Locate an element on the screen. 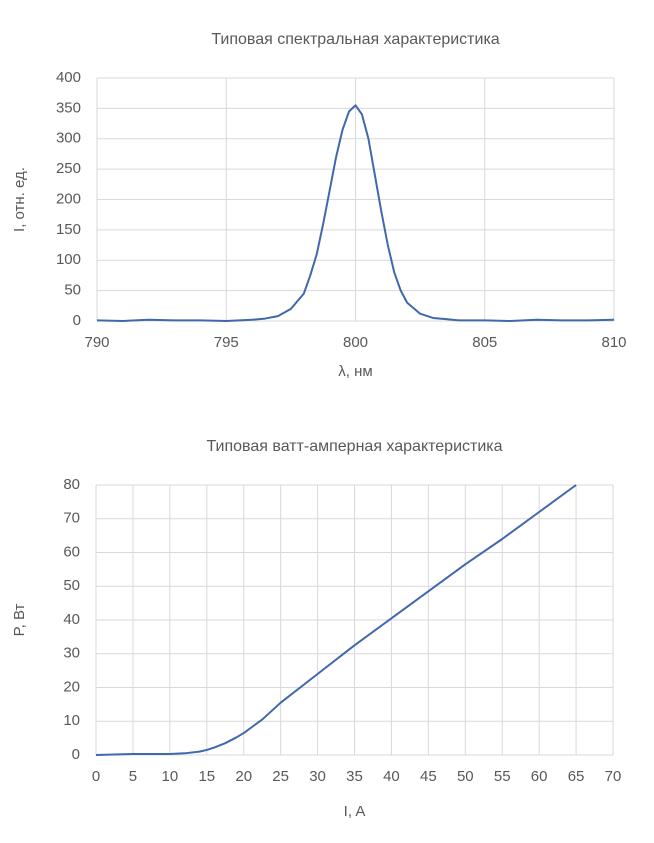 This screenshot has height=843, width=654. x-tick-label: 35 is located at coordinates (354, 776).